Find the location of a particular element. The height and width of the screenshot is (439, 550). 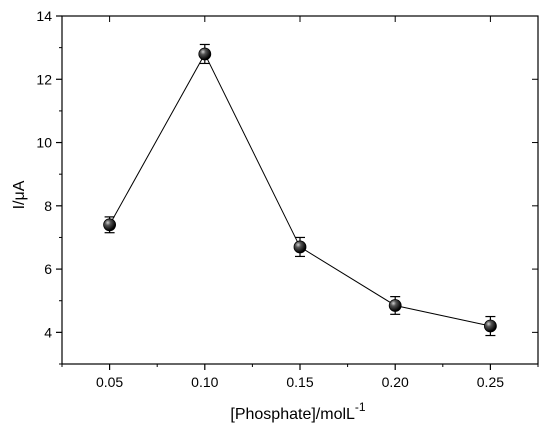

y-tick-label: 14 is located at coordinates (44, 16).